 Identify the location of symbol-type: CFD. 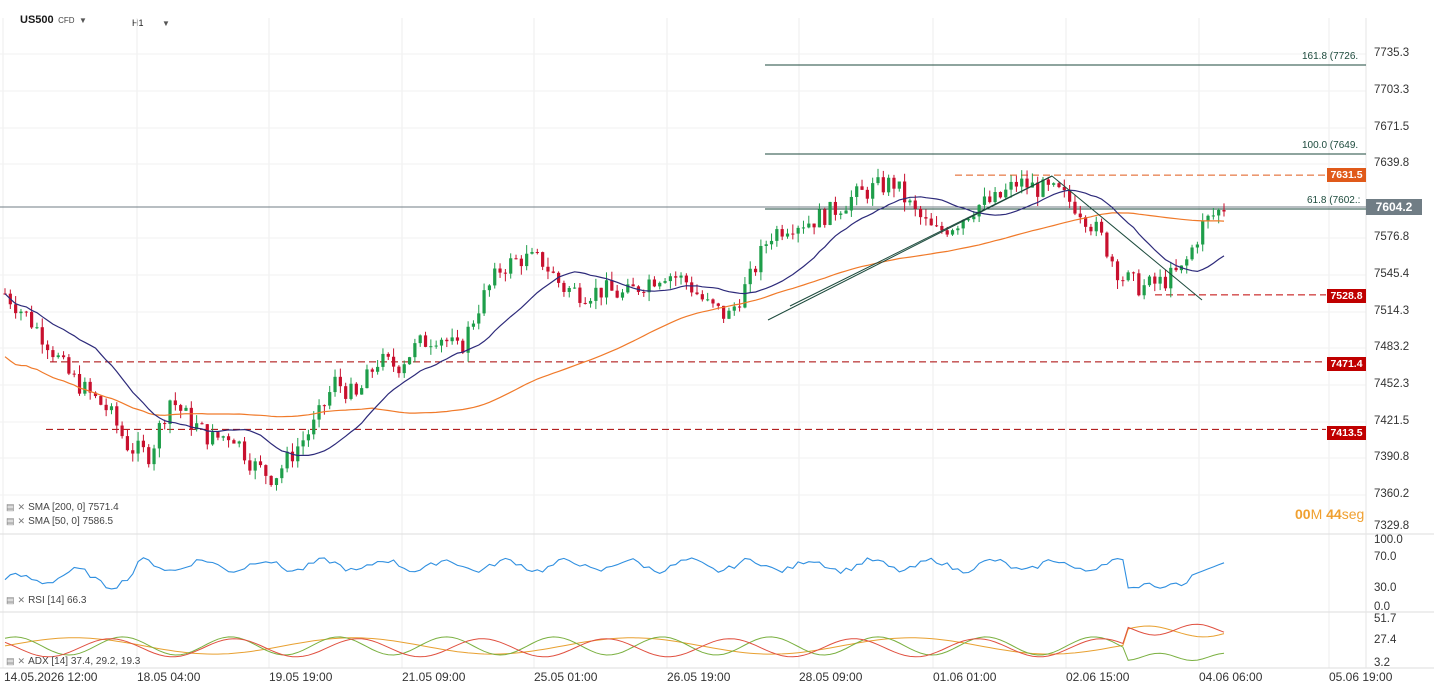
(66, 20).